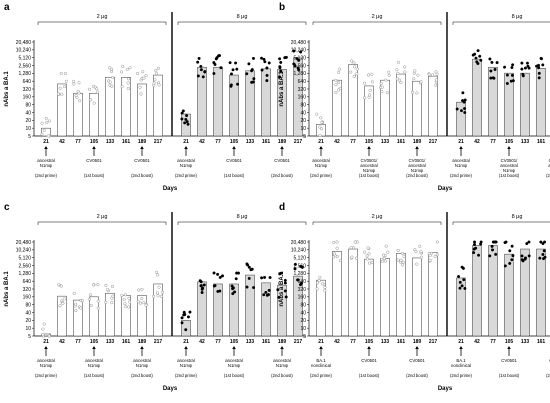 This screenshot has width=550, height=403. Describe the element at coordinates (24, 243) in the screenshot. I see `y-tick-label: 20,480` at that location.